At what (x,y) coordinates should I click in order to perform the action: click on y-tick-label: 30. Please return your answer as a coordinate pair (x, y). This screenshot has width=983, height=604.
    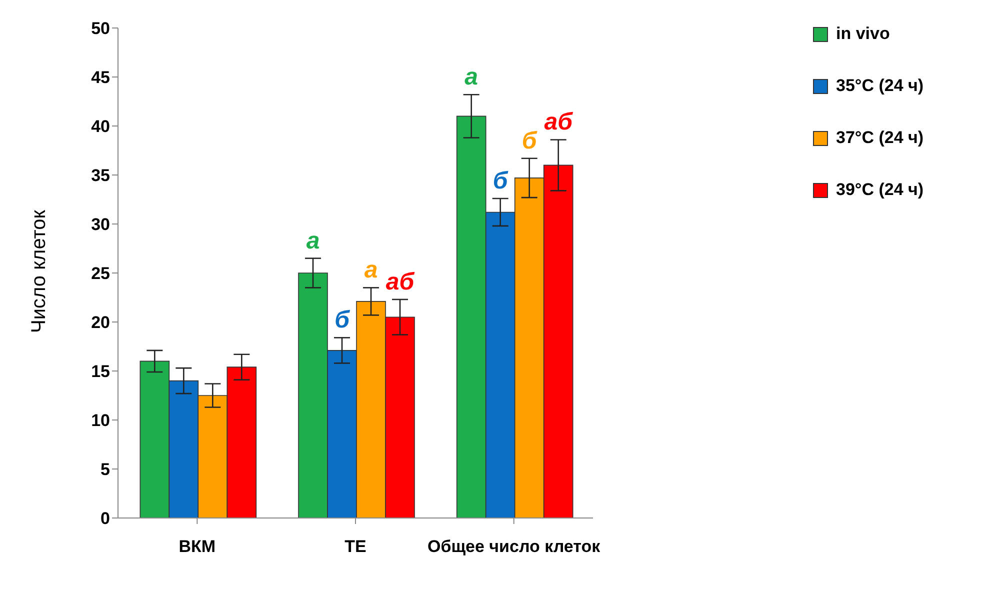
    Looking at the image, I should click on (100, 224).